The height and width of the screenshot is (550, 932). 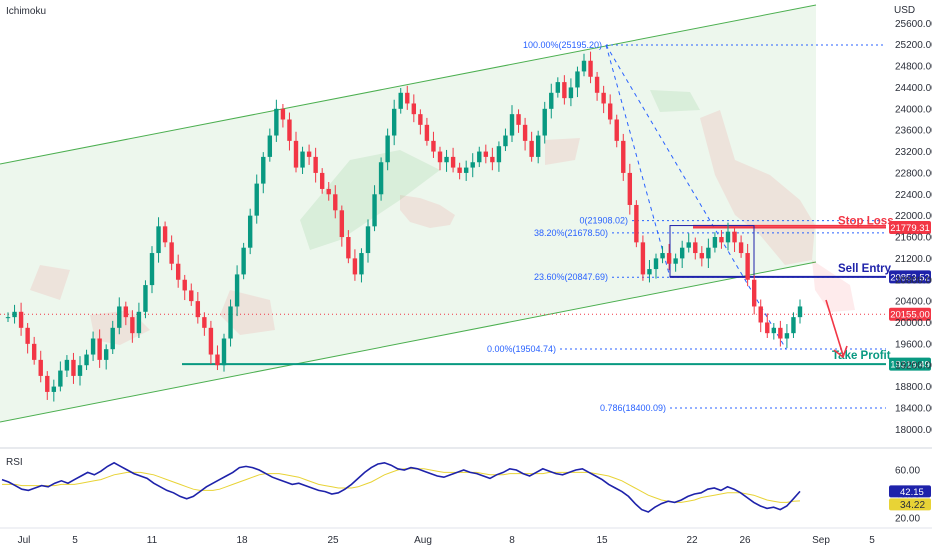 I want to click on y-tick-label: 19600.00, so click(x=913, y=344).